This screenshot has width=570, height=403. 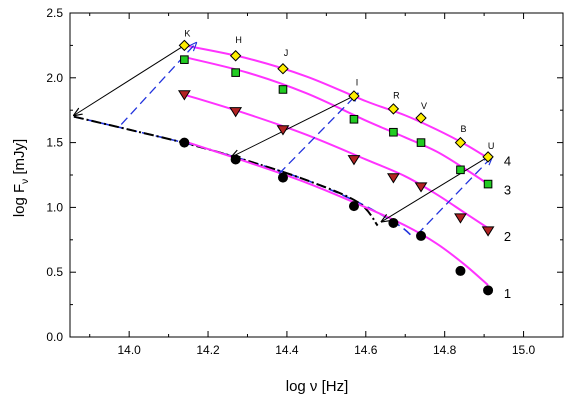 I want to click on y-tick-label: 2.0, so click(x=54, y=78).